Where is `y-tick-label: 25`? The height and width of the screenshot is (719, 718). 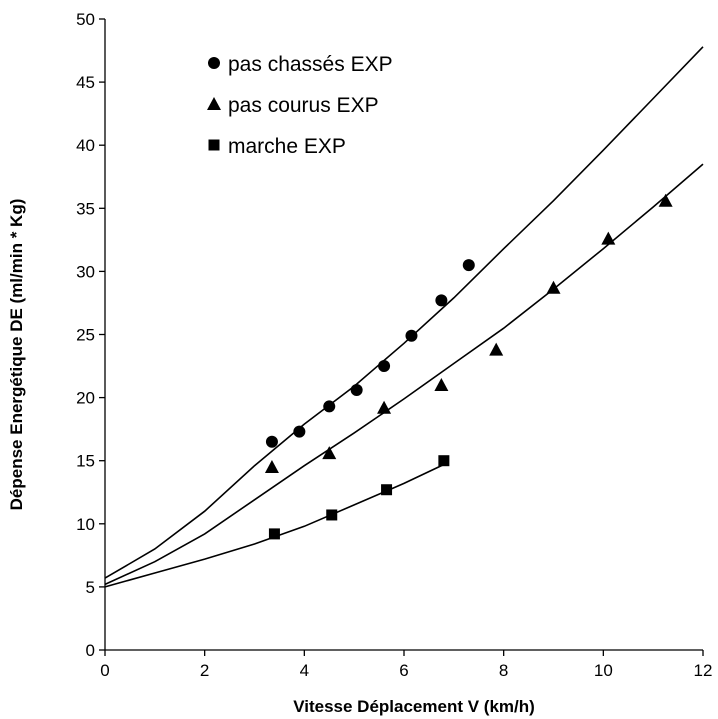
y-tick-label: 25 is located at coordinates (85, 335).